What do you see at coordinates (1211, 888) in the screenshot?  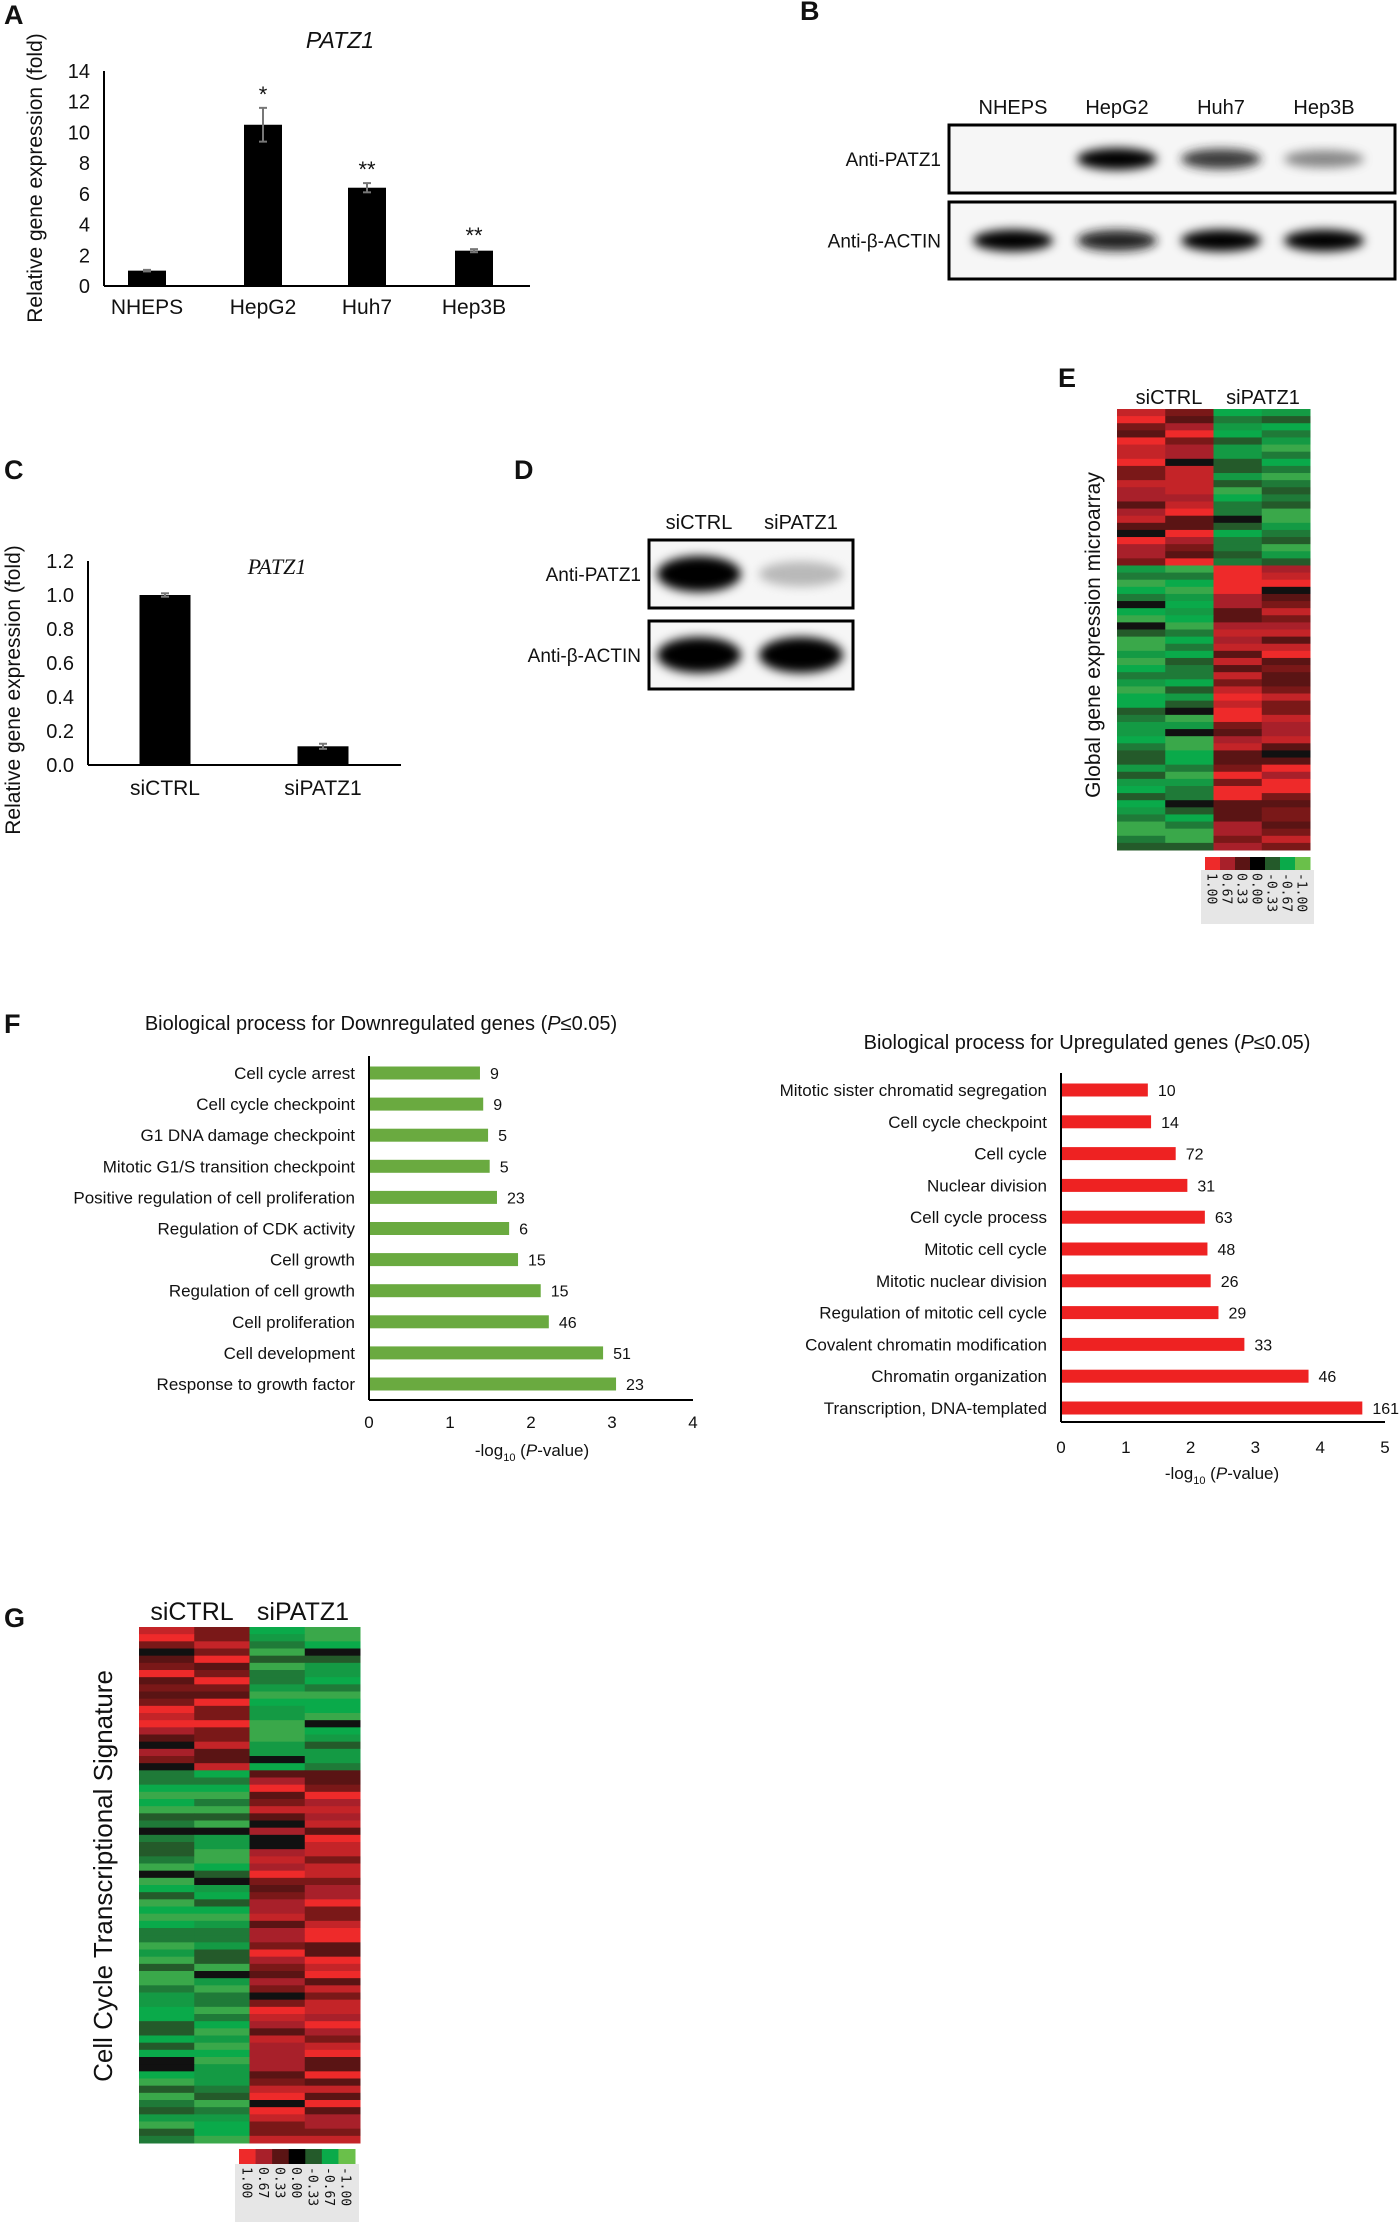 I see `legend-value: 1.00` at bounding box center [1211, 888].